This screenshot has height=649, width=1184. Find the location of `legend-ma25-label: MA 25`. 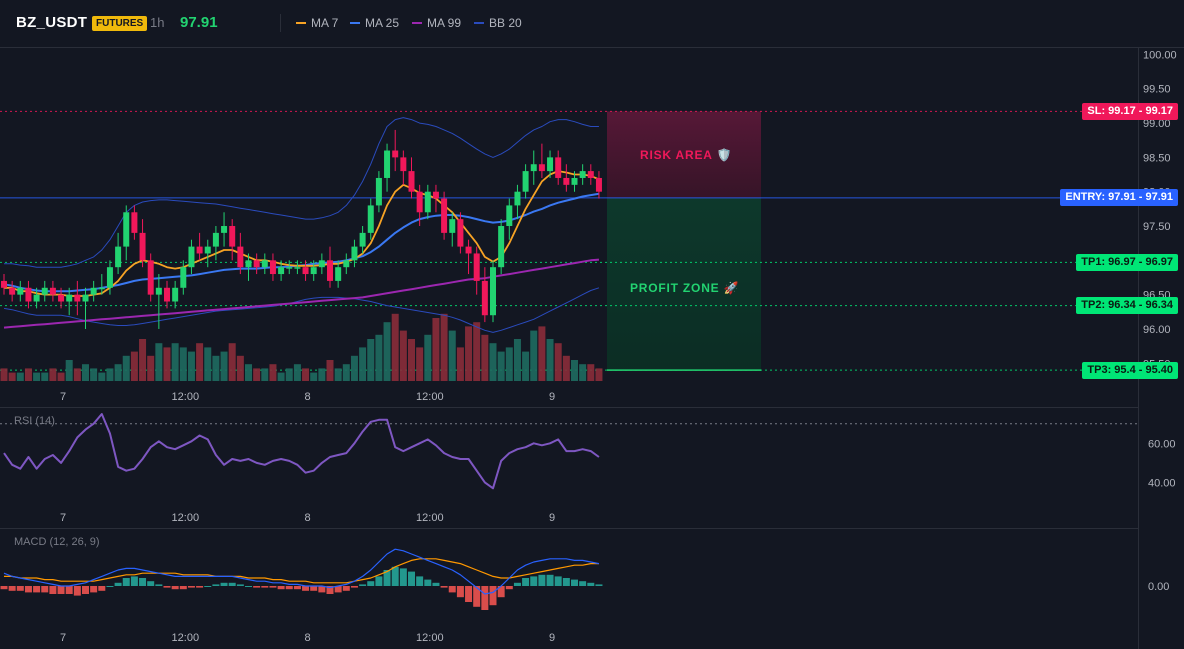

legend-ma25-label: MA 25 is located at coordinates (382, 23).